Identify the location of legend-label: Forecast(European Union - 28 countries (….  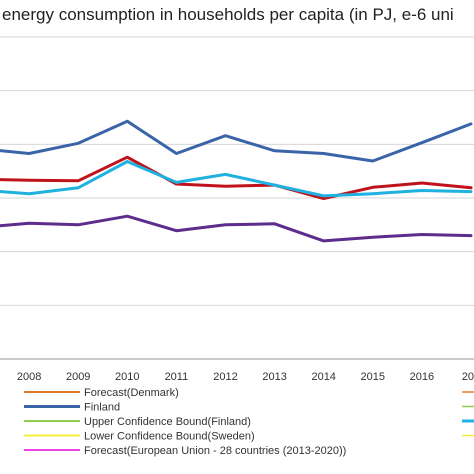
(215, 451).